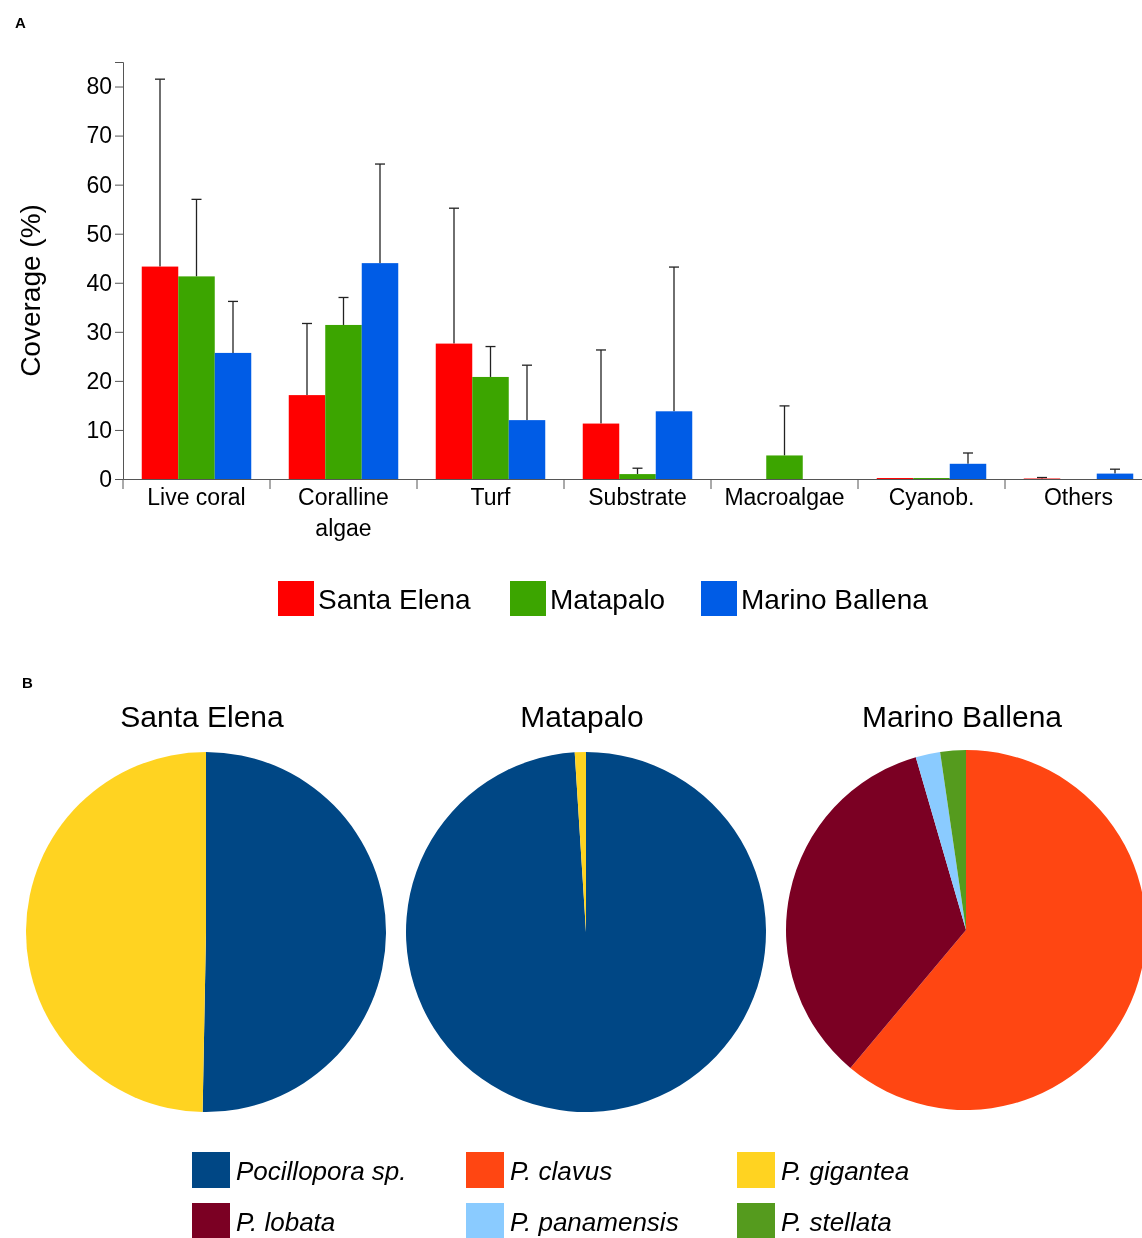 This screenshot has width=1142, height=1238. Describe the element at coordinates (20, 22) in the screenshot. I see `text: A` at that location.